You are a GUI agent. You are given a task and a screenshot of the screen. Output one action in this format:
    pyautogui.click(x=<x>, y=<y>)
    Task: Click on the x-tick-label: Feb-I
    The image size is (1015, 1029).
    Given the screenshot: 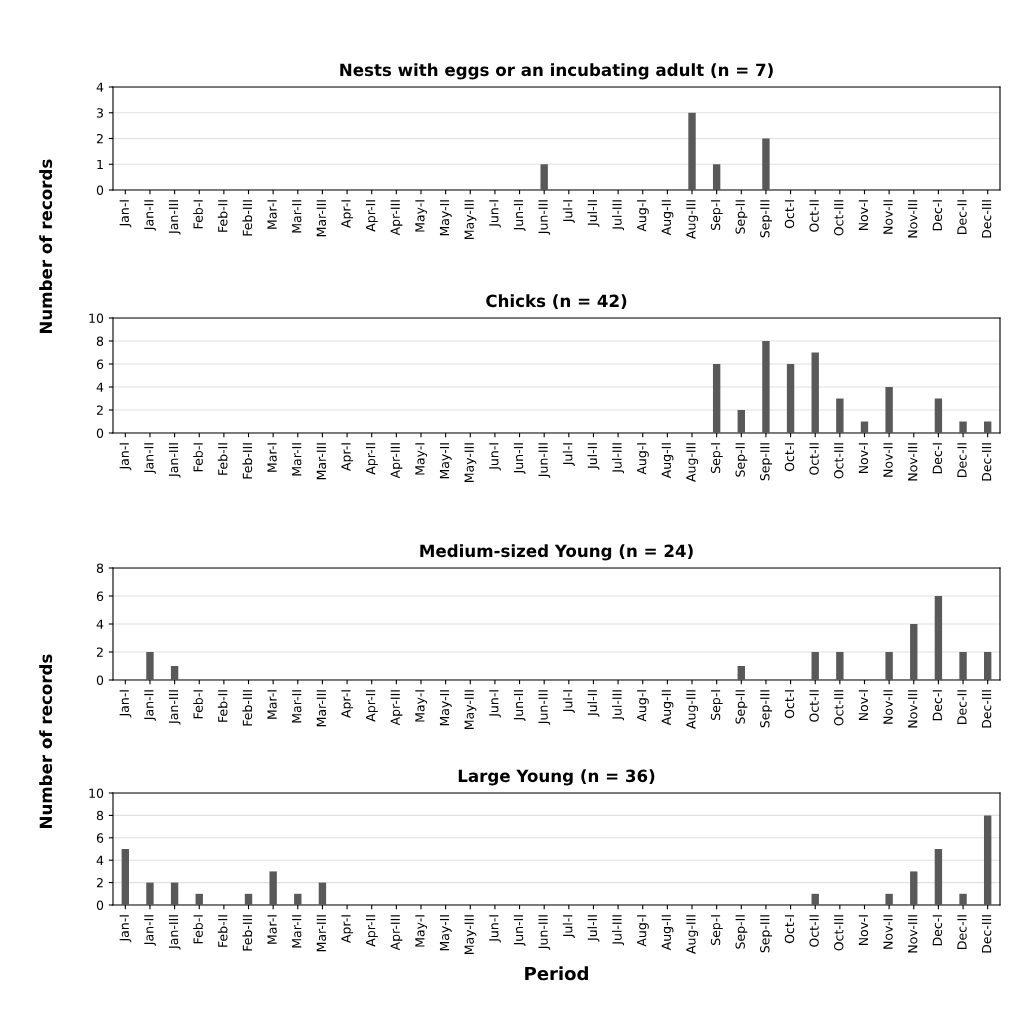 What is the action you would take?
    pyautogui.click(x=198, y=457)
    